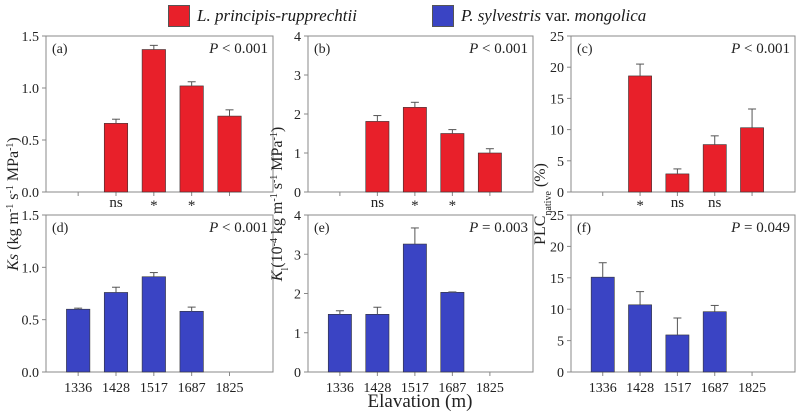 This screenshot has width=800, height=415. Describe the element at coordinates (603, 388) in the screenshot. I see `x-tick-label-f: 1336` at that location.